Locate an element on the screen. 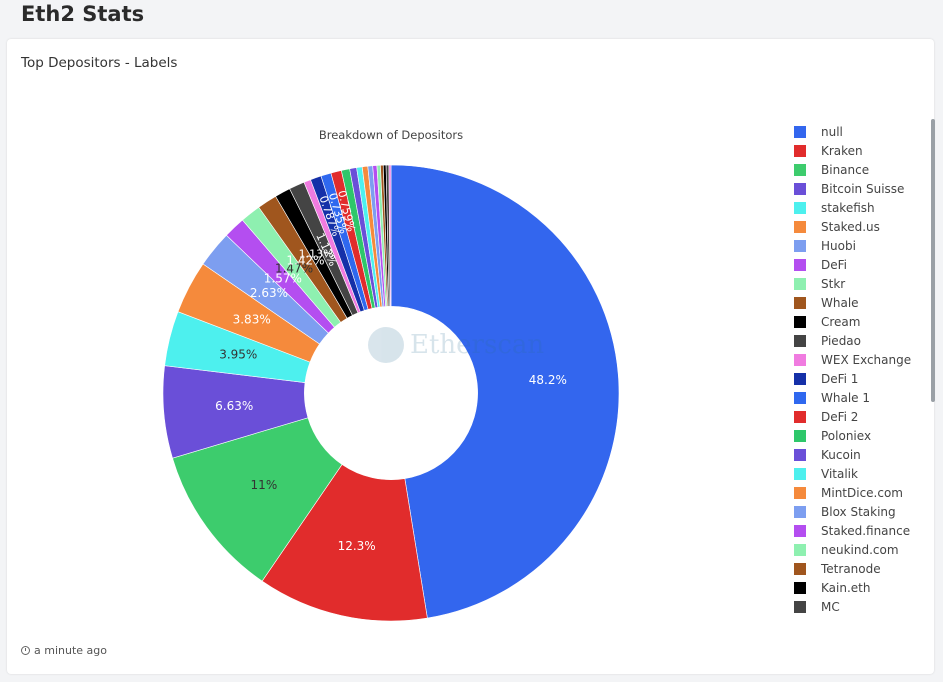 The height and width of the screenshot is (682, 943). chart-title: Breakdown of Depositors is located at coordinates (391, 135).